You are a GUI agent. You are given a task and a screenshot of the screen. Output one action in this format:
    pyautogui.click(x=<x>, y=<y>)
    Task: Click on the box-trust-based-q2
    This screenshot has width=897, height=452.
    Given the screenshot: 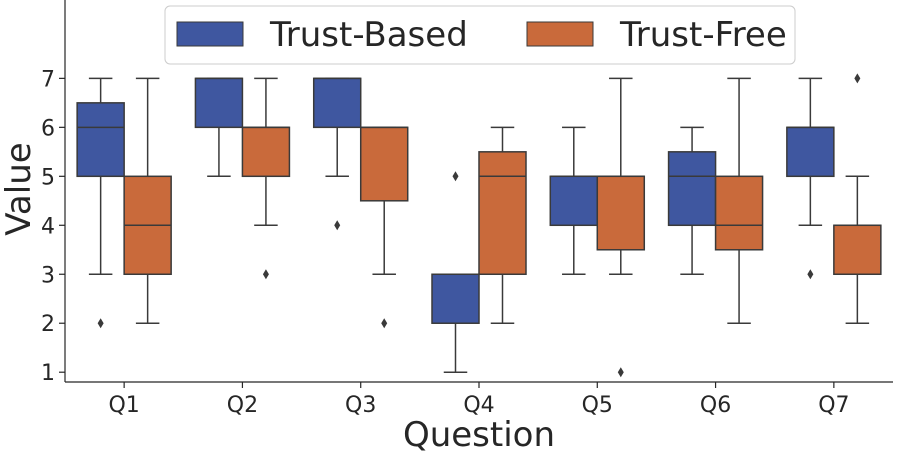 What is the action you would take?
    pyautogui.click(x=219, y=127)
    